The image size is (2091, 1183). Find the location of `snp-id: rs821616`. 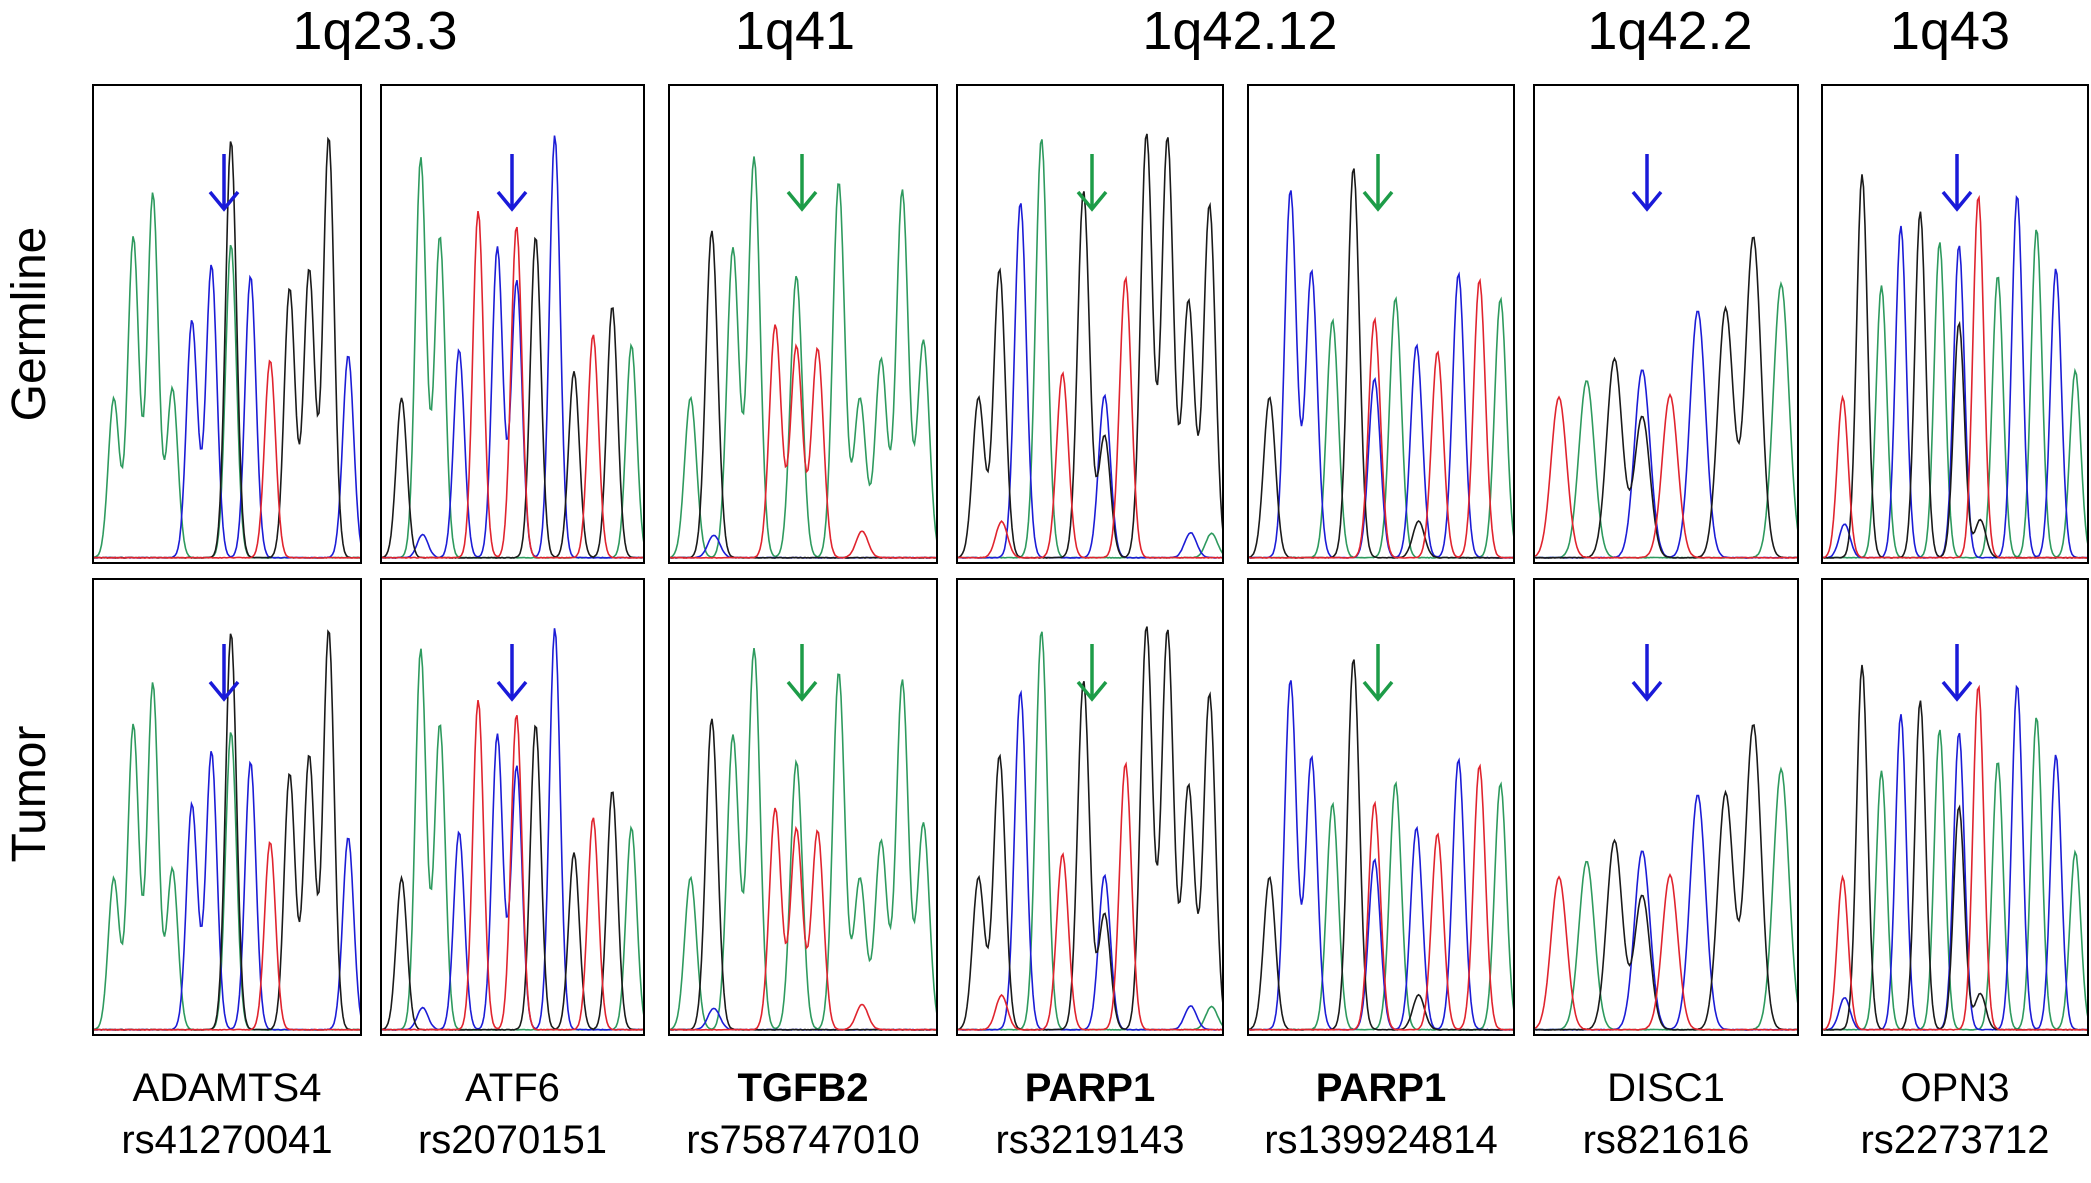

snp-id: rs821616 is located at coordinates (1666, 1140).